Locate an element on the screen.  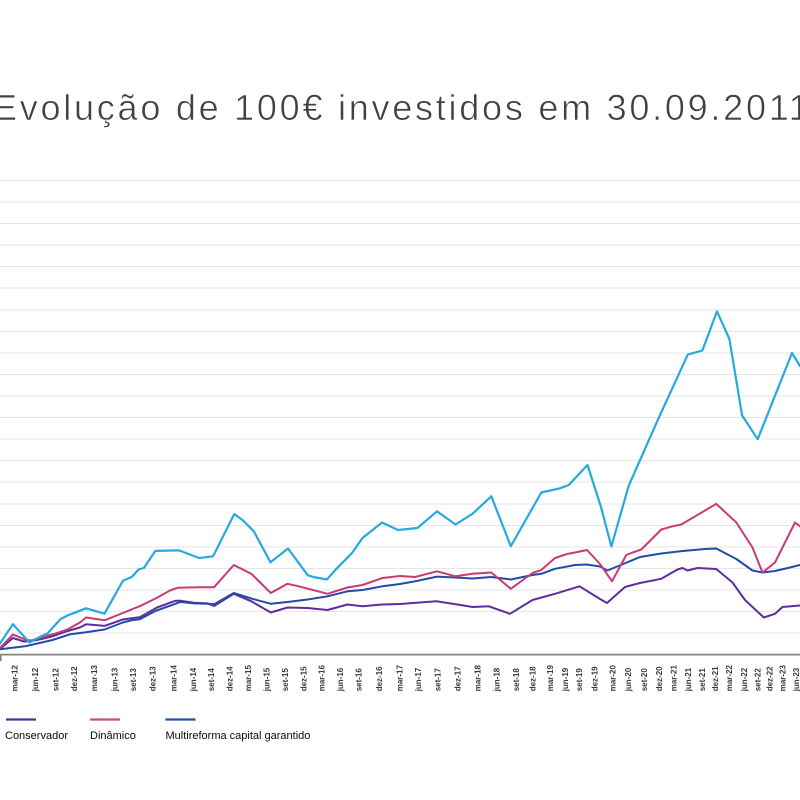
svg-text: jun-13 is located at coordinates (115, 679).